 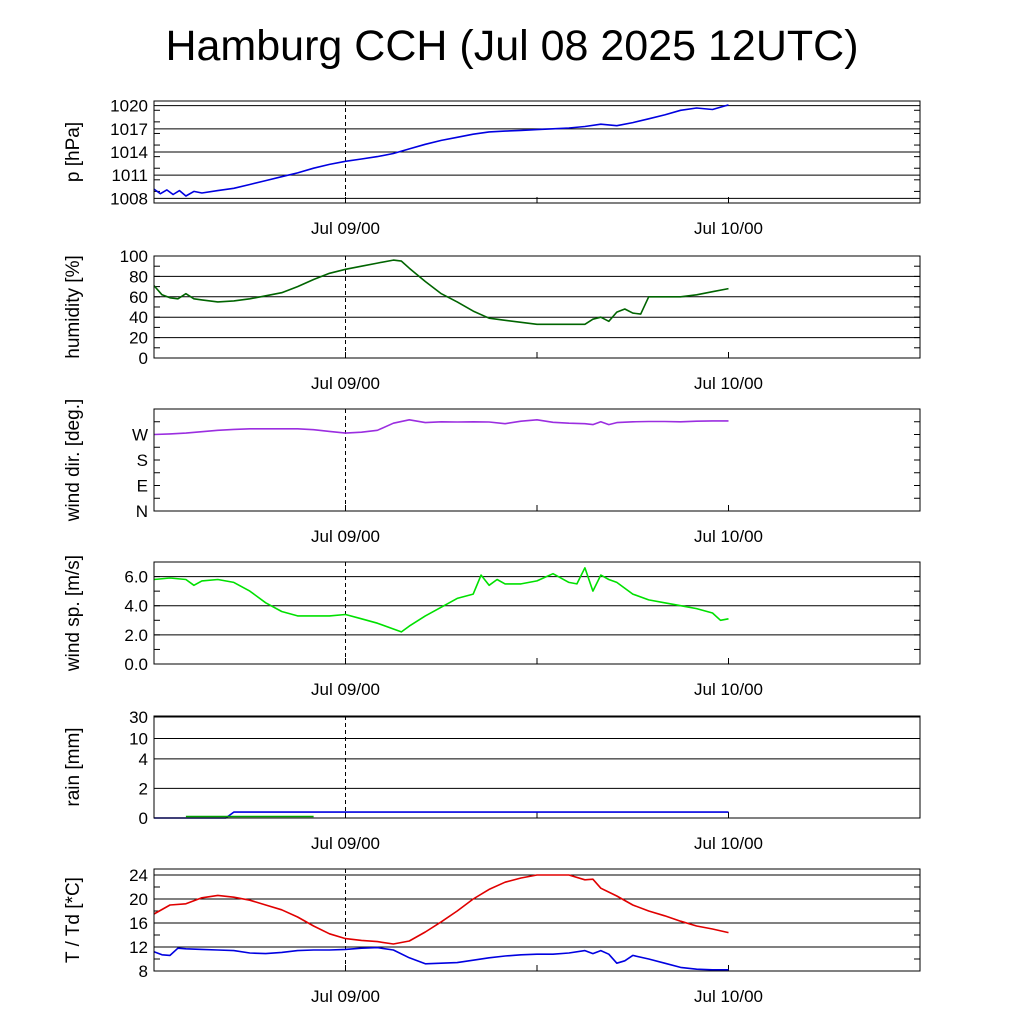 What do you see at coordinates (143, 971) in the screenshot?
I see `y-tick-label: 8` at bounding box center [143, 971].